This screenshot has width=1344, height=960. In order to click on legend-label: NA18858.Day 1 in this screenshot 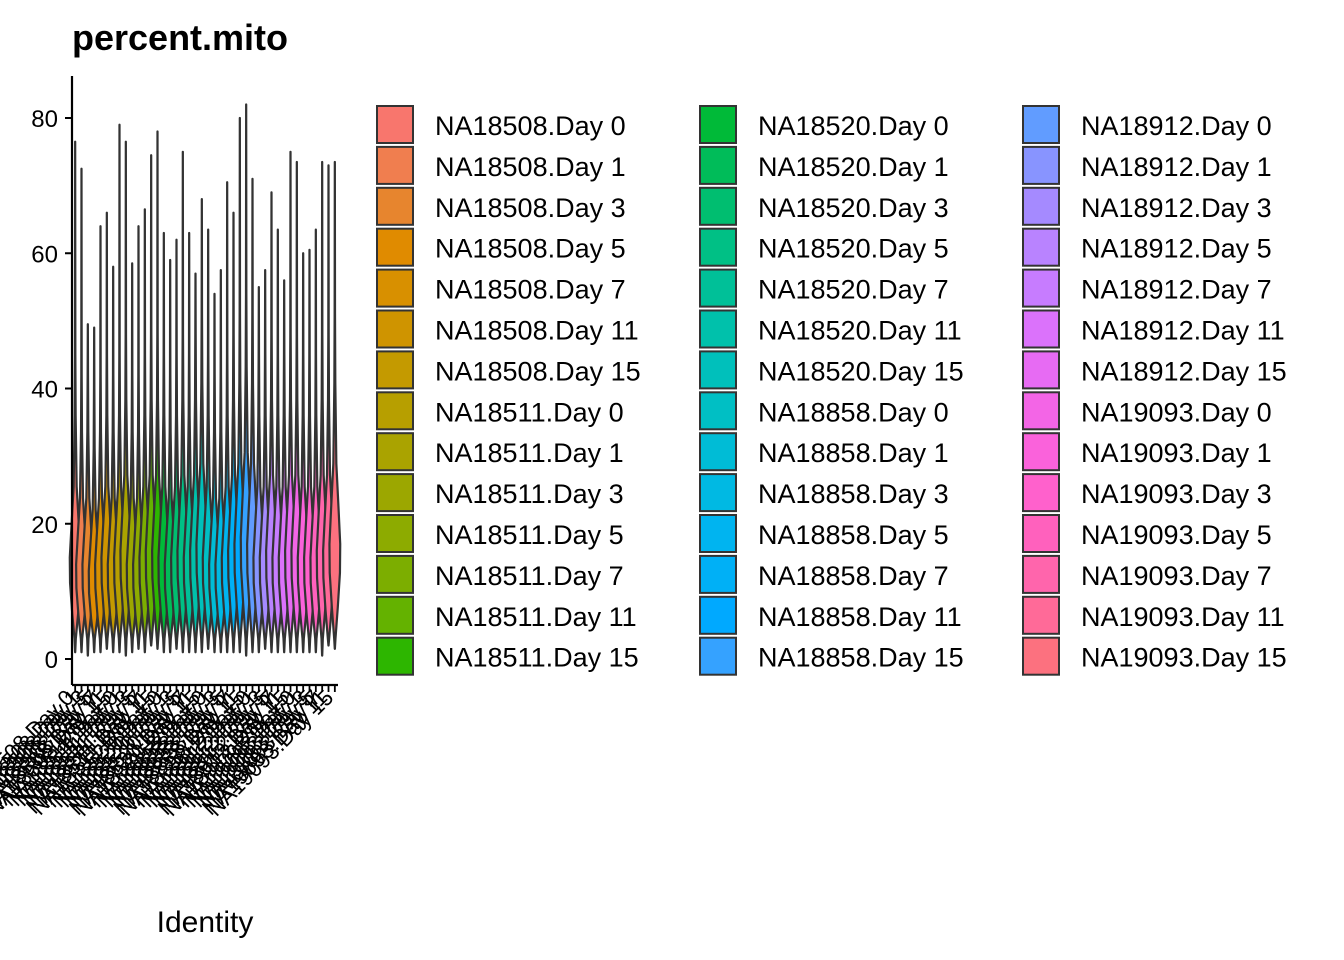, I will do `click(853, 453)`.